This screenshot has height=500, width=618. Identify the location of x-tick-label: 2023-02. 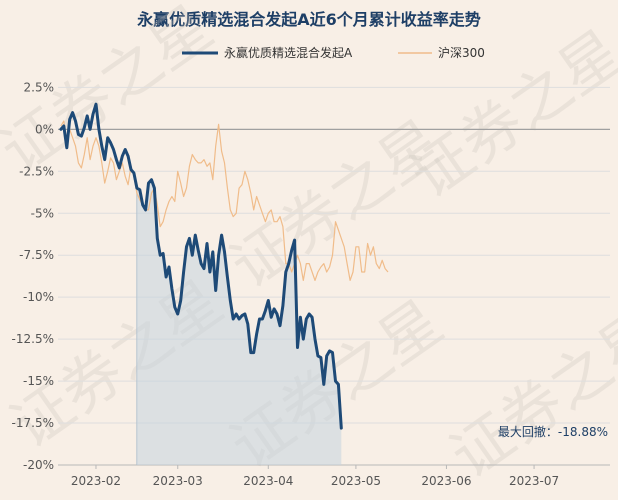
(96, 481).